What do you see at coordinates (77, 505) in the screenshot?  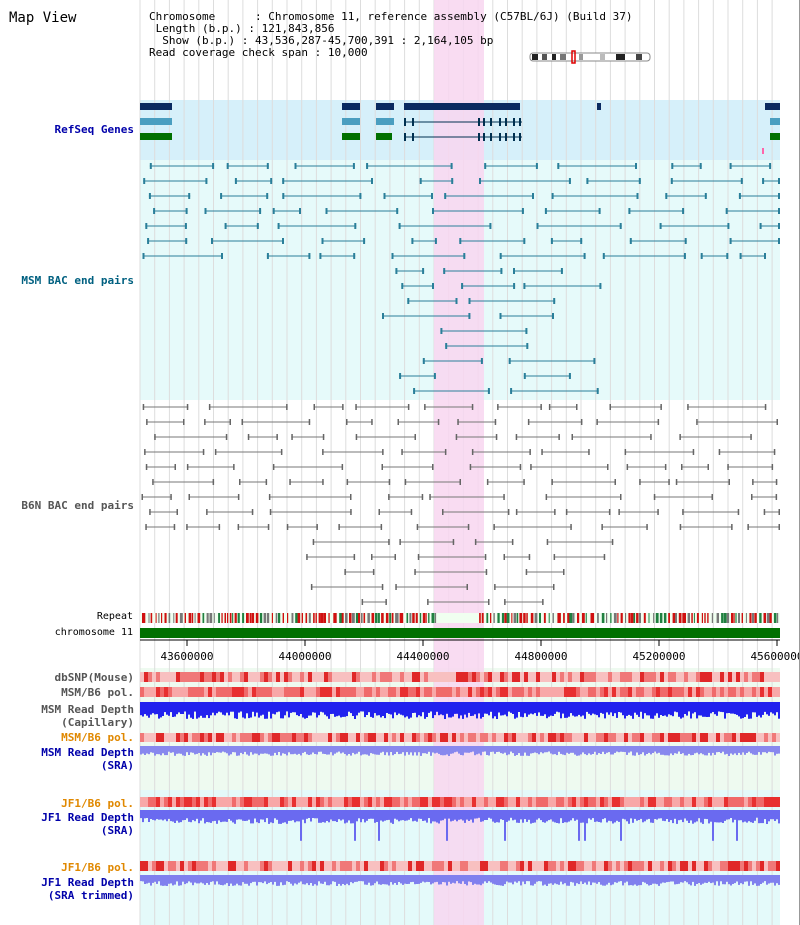 I see `b6n-bac-label: B6N BAC end pairs` at bounding box center [77, 505].